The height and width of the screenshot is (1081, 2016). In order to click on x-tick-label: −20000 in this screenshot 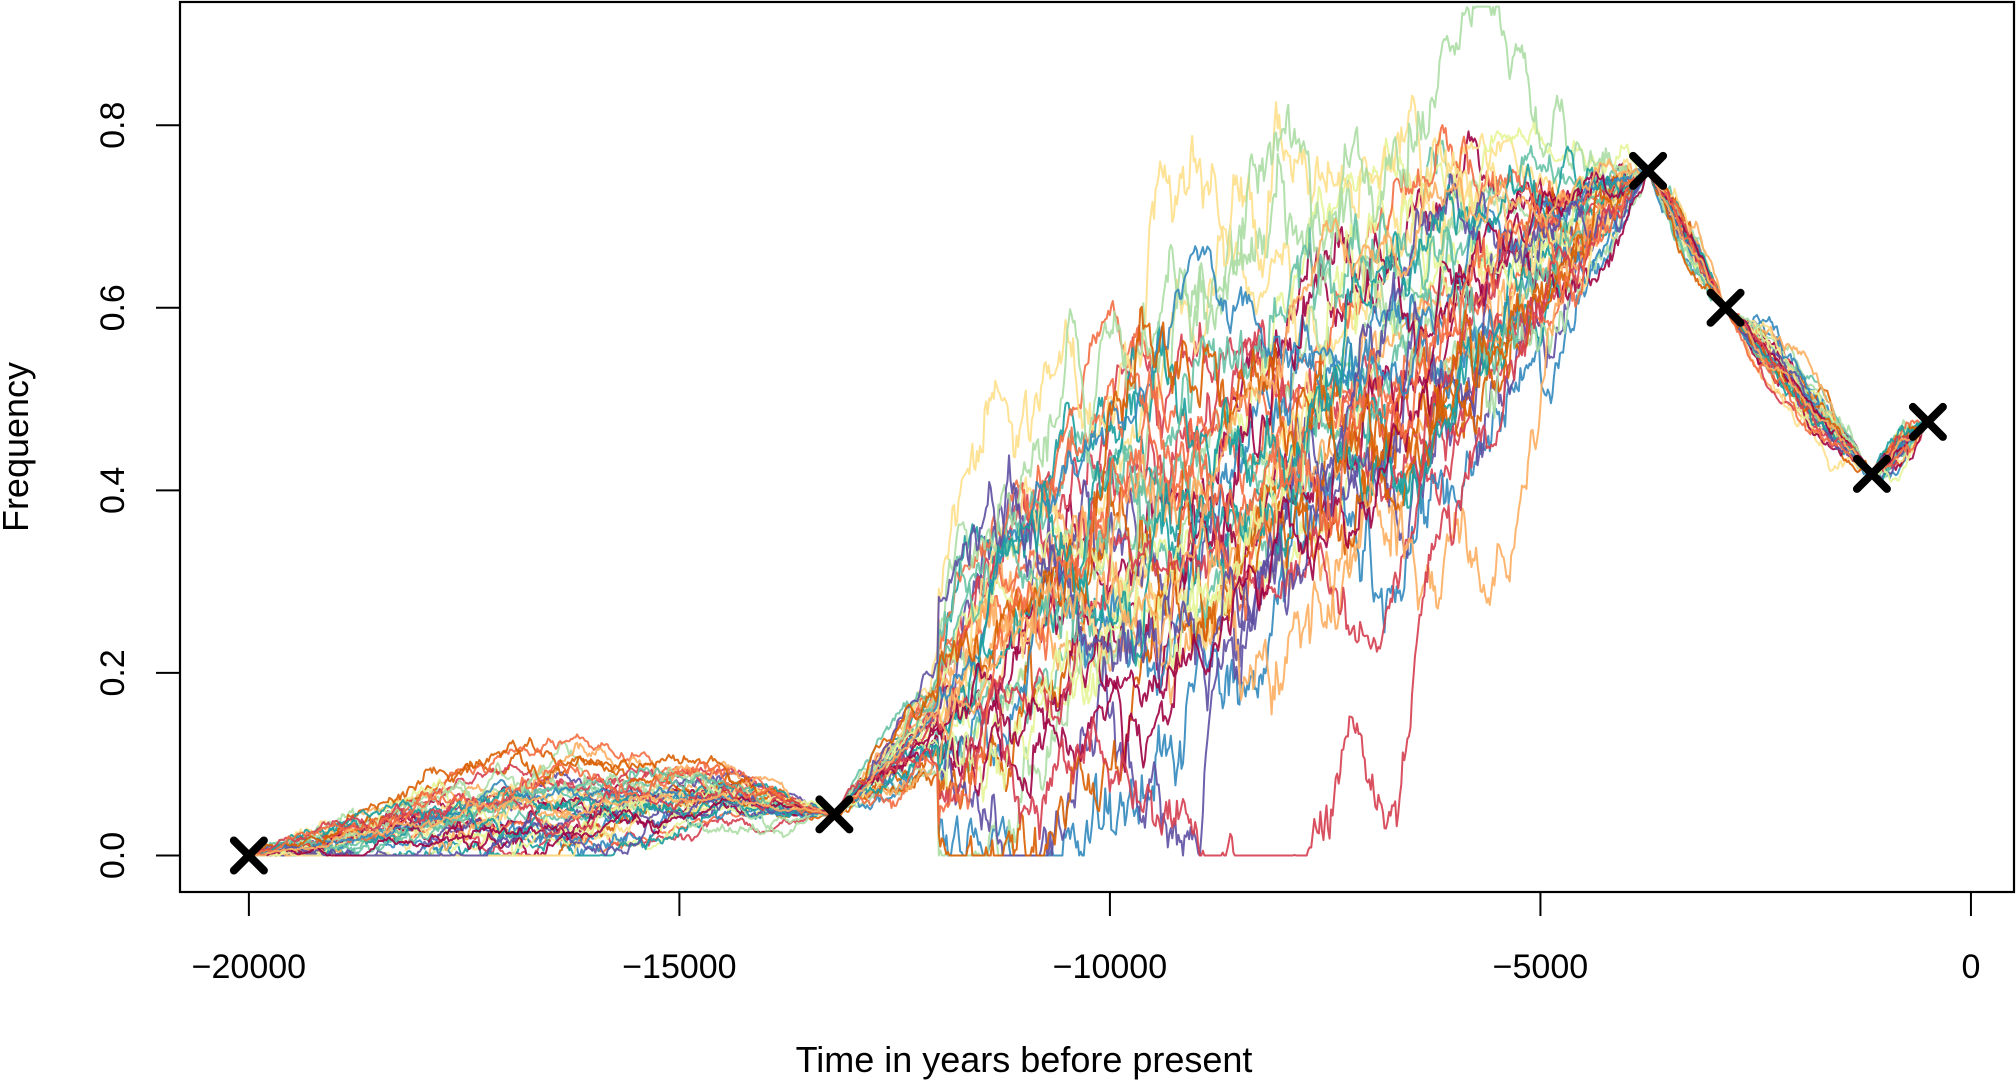, I will do `click(249, 967)`.